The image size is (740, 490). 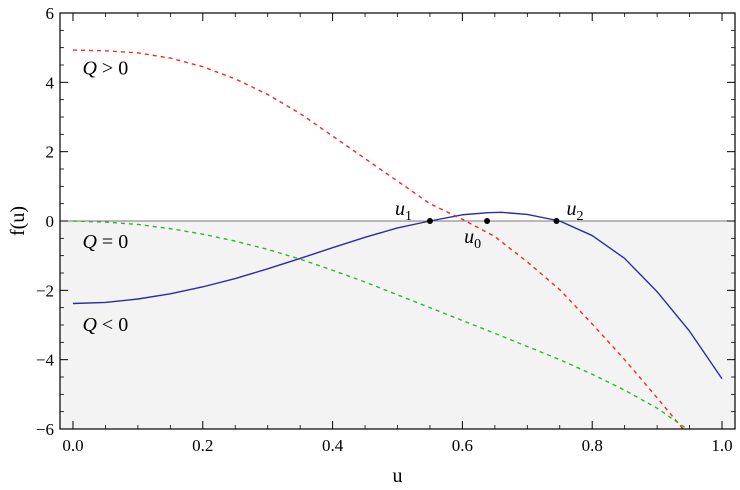 I want to click on x-tick-label: 0.6, so click(x=462, y=445).